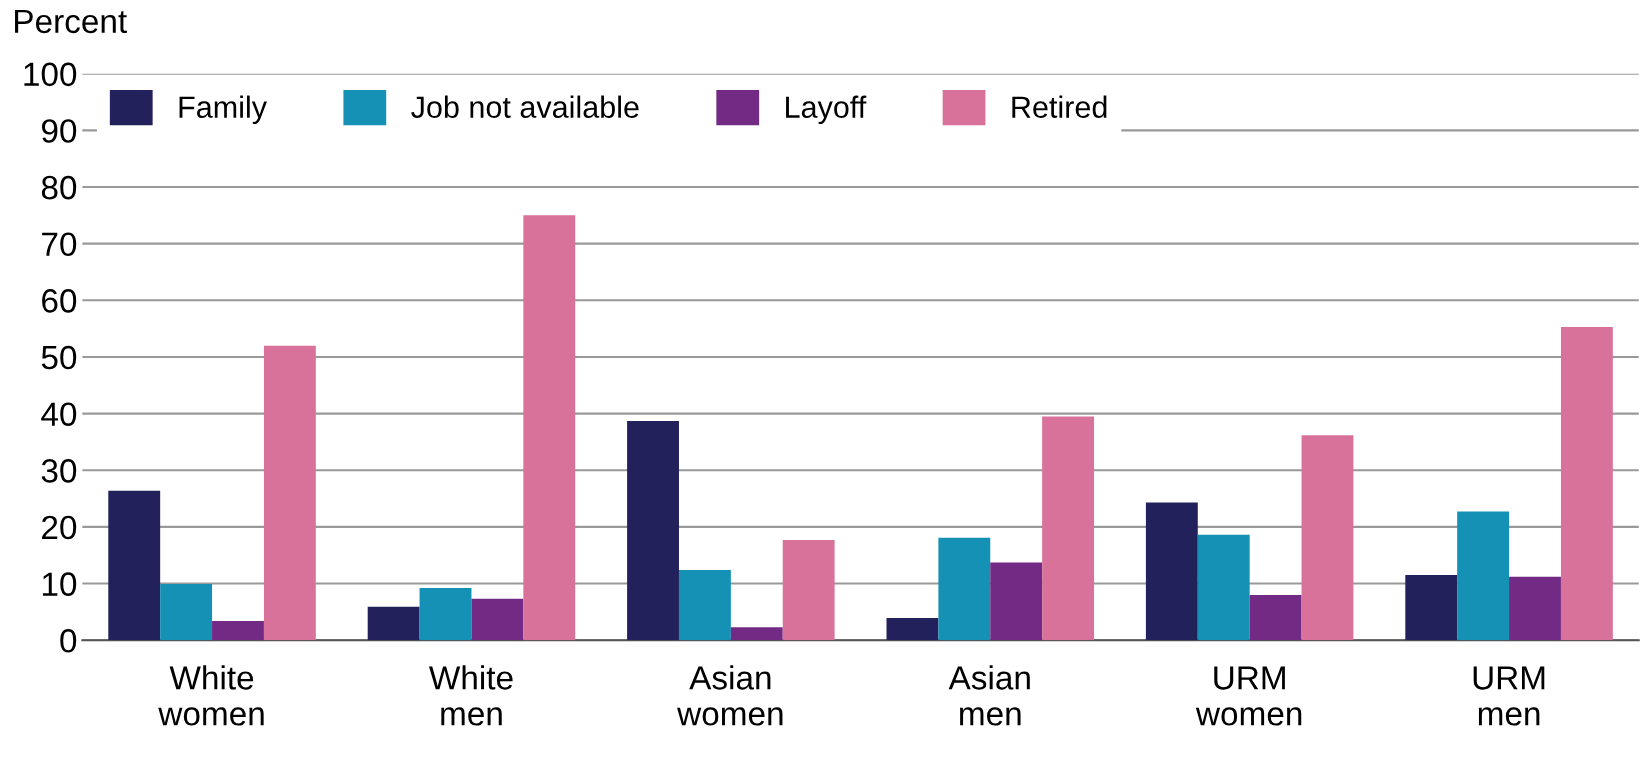 Image resolution: width=1647 pixels, height=776 pixels. What do you see at coordinates (59, 301) in the screenshot?
I see `y-tick-label: 60` at bounding box center [59, 301].